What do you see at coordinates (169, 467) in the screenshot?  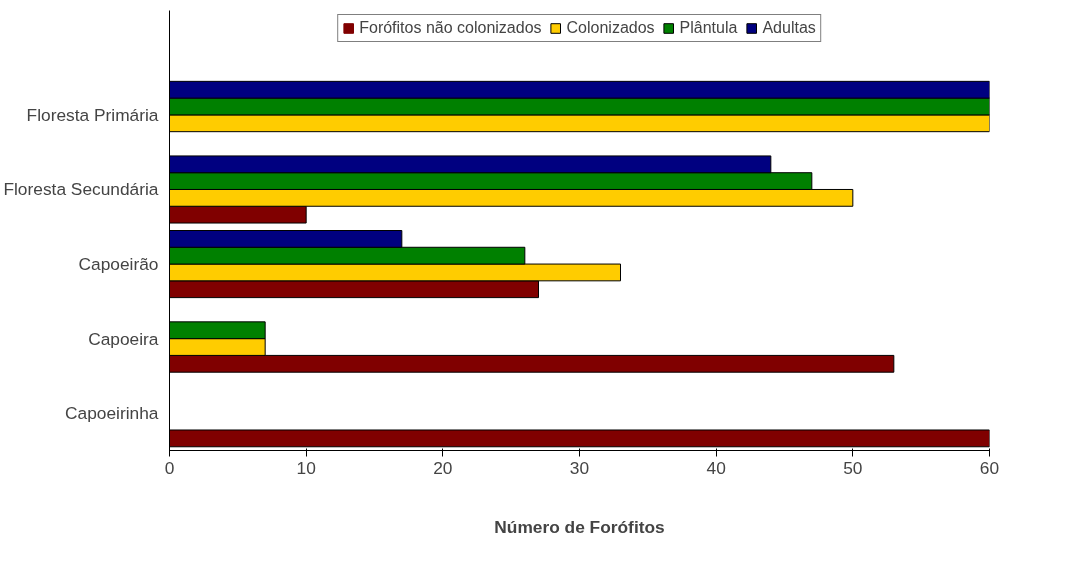 I see `x-tick-label: 0` at bounding box center [169, 467].